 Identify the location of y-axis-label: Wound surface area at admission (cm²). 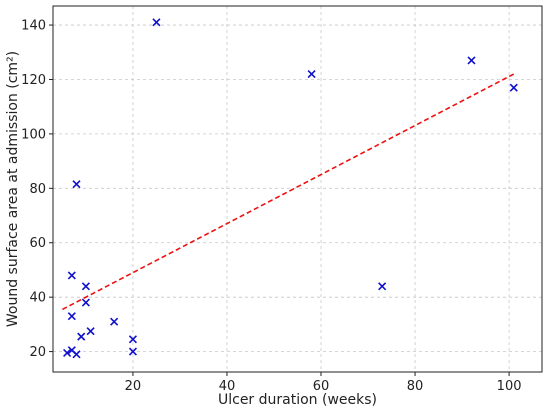
(13, 189).